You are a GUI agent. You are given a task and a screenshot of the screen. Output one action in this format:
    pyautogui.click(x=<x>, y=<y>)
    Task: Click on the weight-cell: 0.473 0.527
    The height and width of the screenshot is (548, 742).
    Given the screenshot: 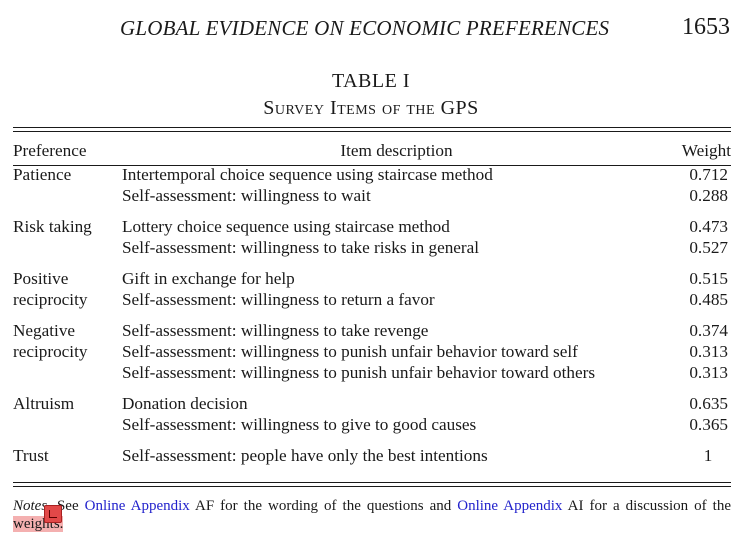 What is the action you would take?
    pyautogui.click(x=701, y=237)
    